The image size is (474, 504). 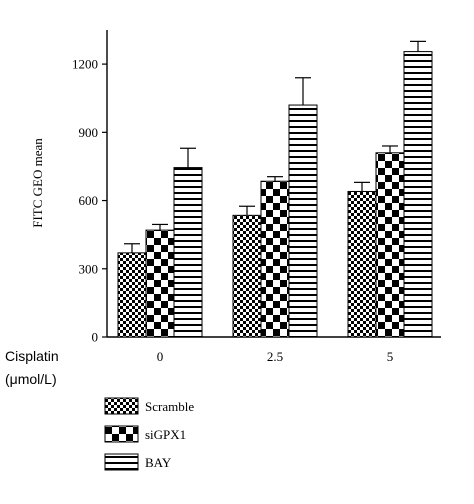 I want to click on x-category-label: 2.5, so click(x=275, y=356).